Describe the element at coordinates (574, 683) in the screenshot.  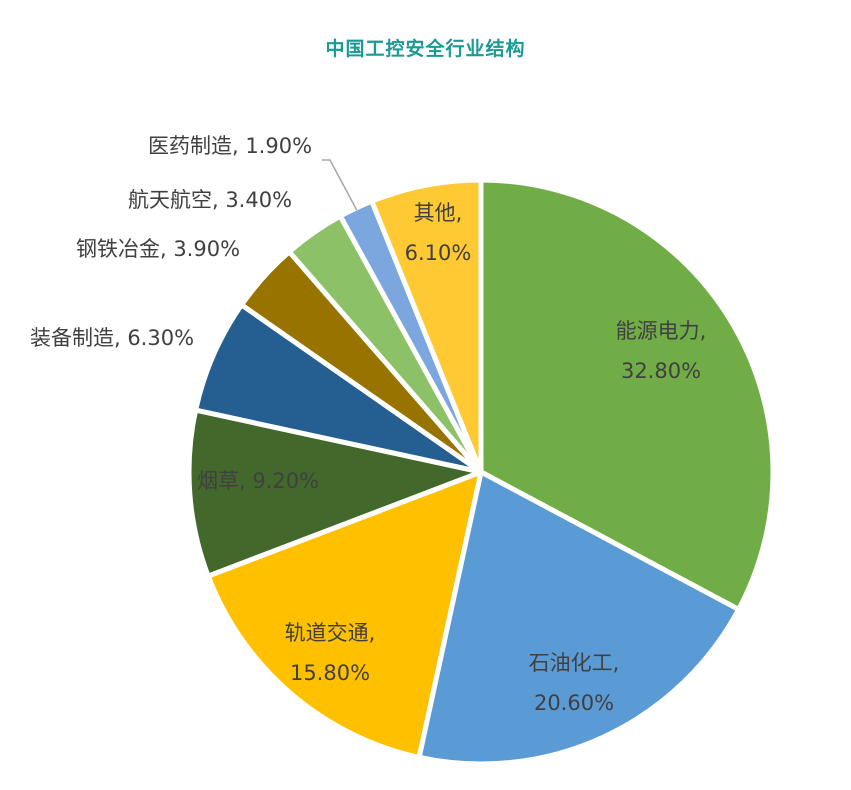
I see `data-label: 石油化工, 20.60%` at that location.